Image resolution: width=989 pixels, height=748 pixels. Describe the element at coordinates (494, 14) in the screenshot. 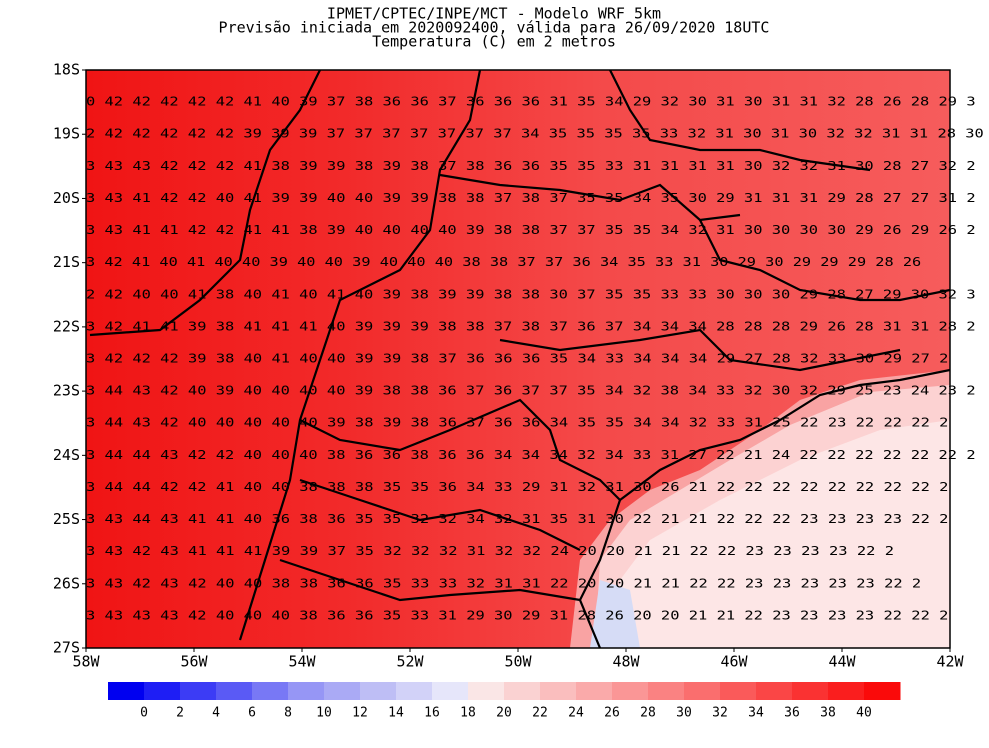

I see `title-line: IPMET/CPTEC/INPE/MCT - Modelo WRF 5km` at that location.